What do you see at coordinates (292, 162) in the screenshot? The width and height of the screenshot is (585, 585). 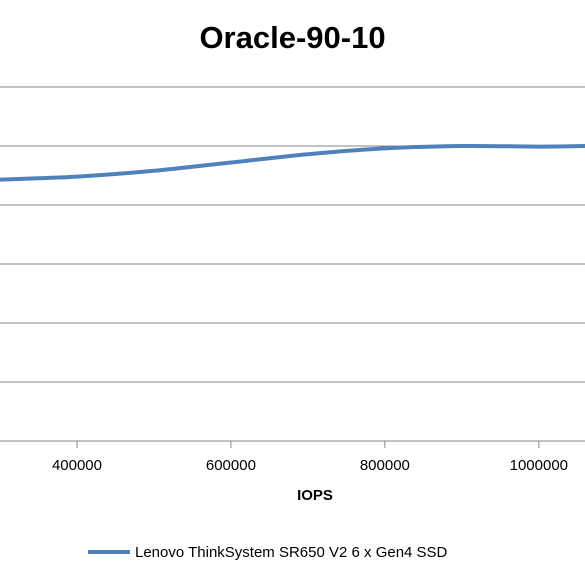 I see `series-line` at bounding box center [292, 162].